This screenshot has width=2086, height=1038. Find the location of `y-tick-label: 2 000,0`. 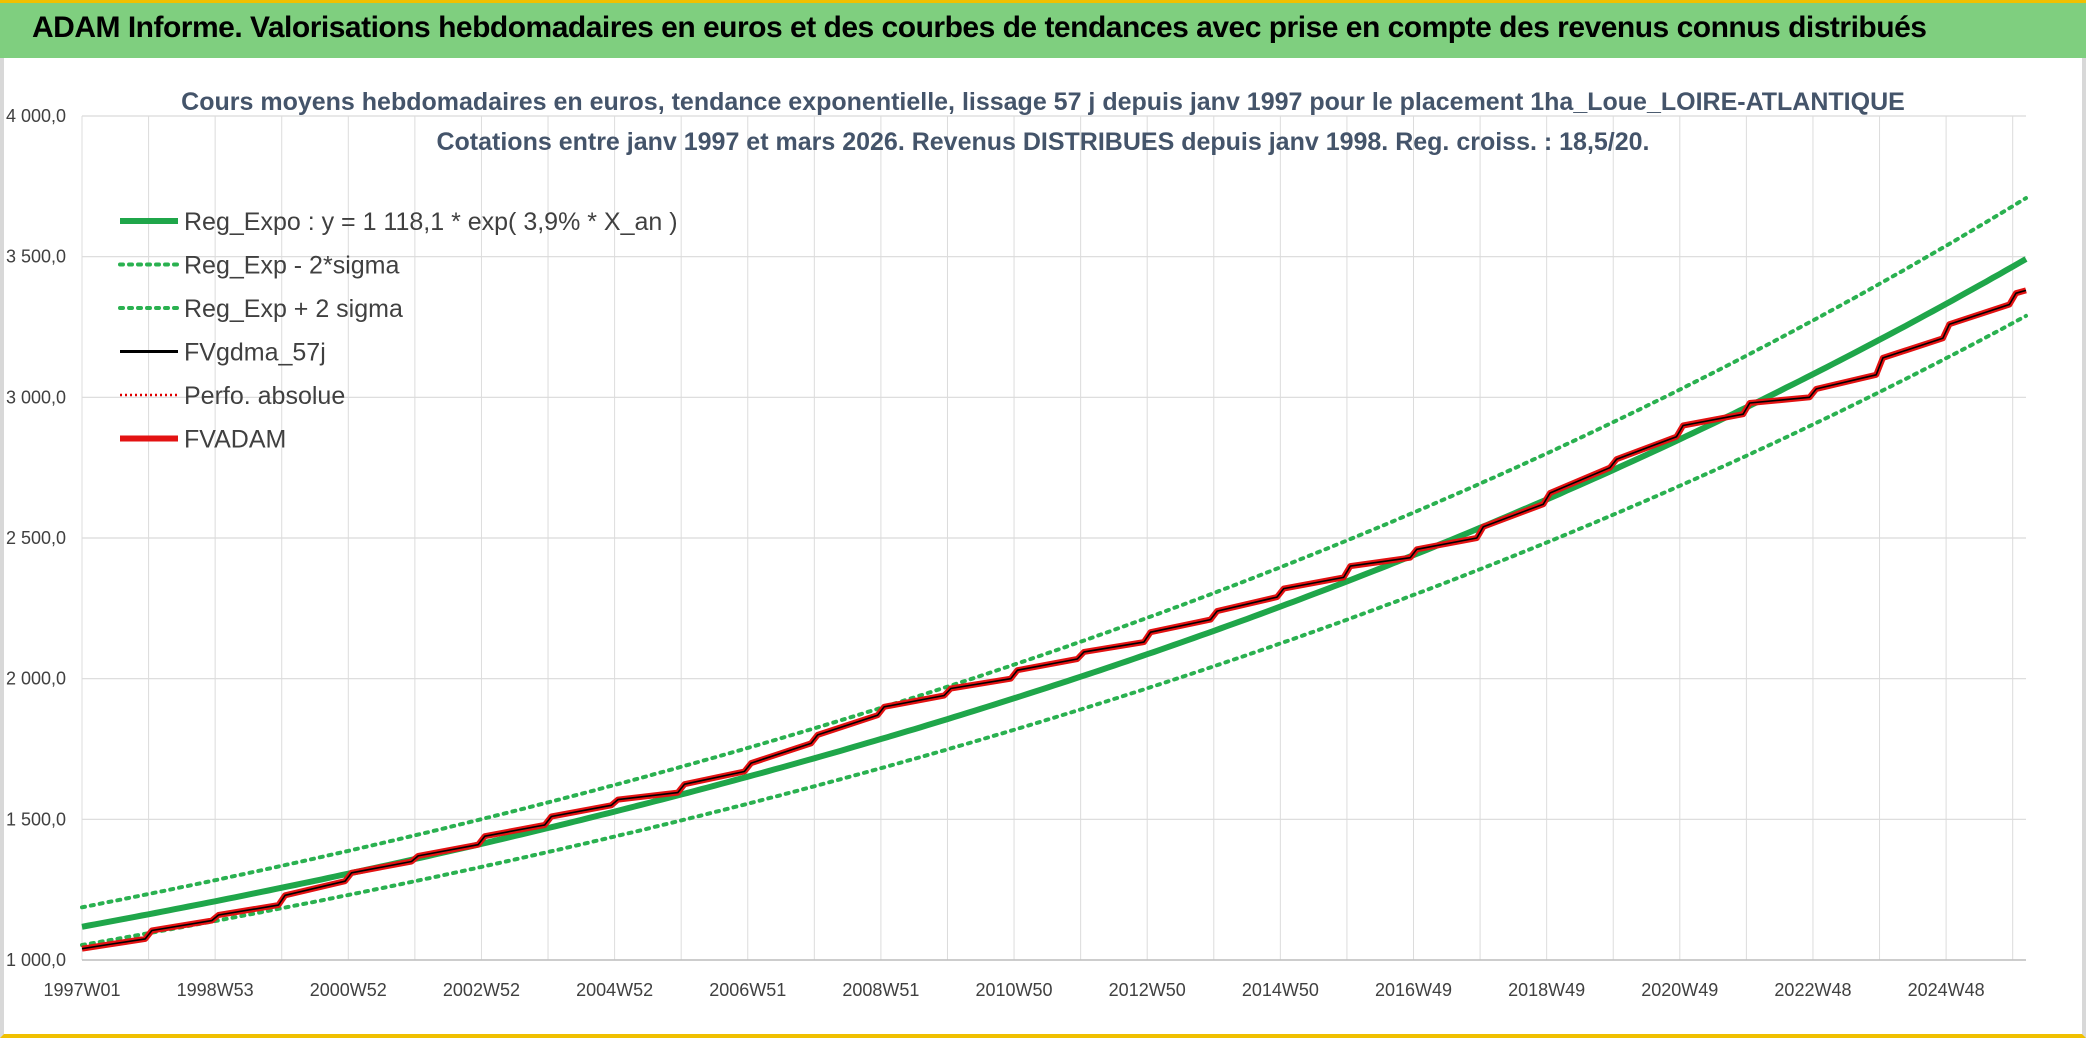

y-tick-label: 2 000,0 is located at coordinates (36, 679).